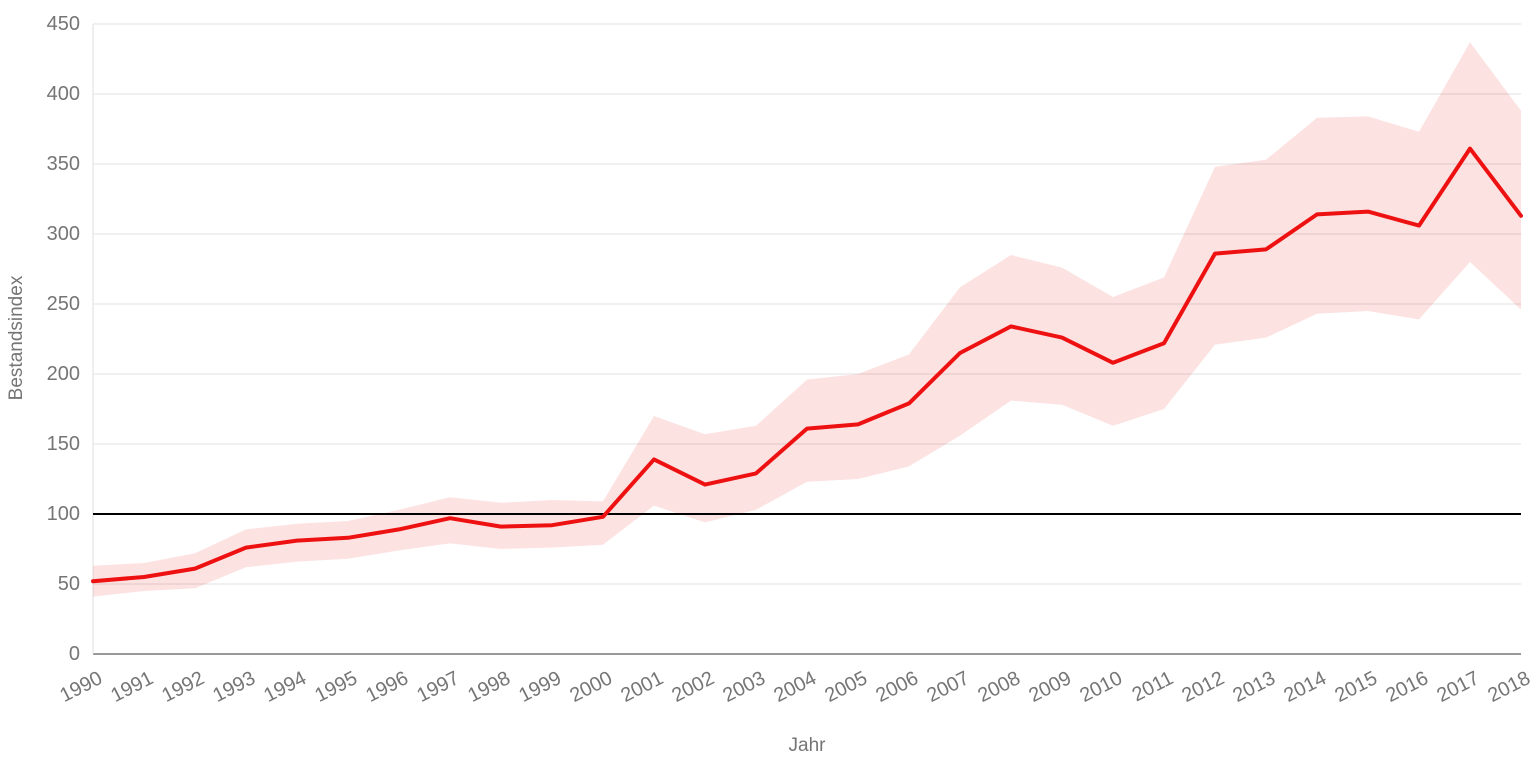 The width and height of the screenshot is (1536, 767). I want to click on y-tick-label: 350, so click(63, 164).